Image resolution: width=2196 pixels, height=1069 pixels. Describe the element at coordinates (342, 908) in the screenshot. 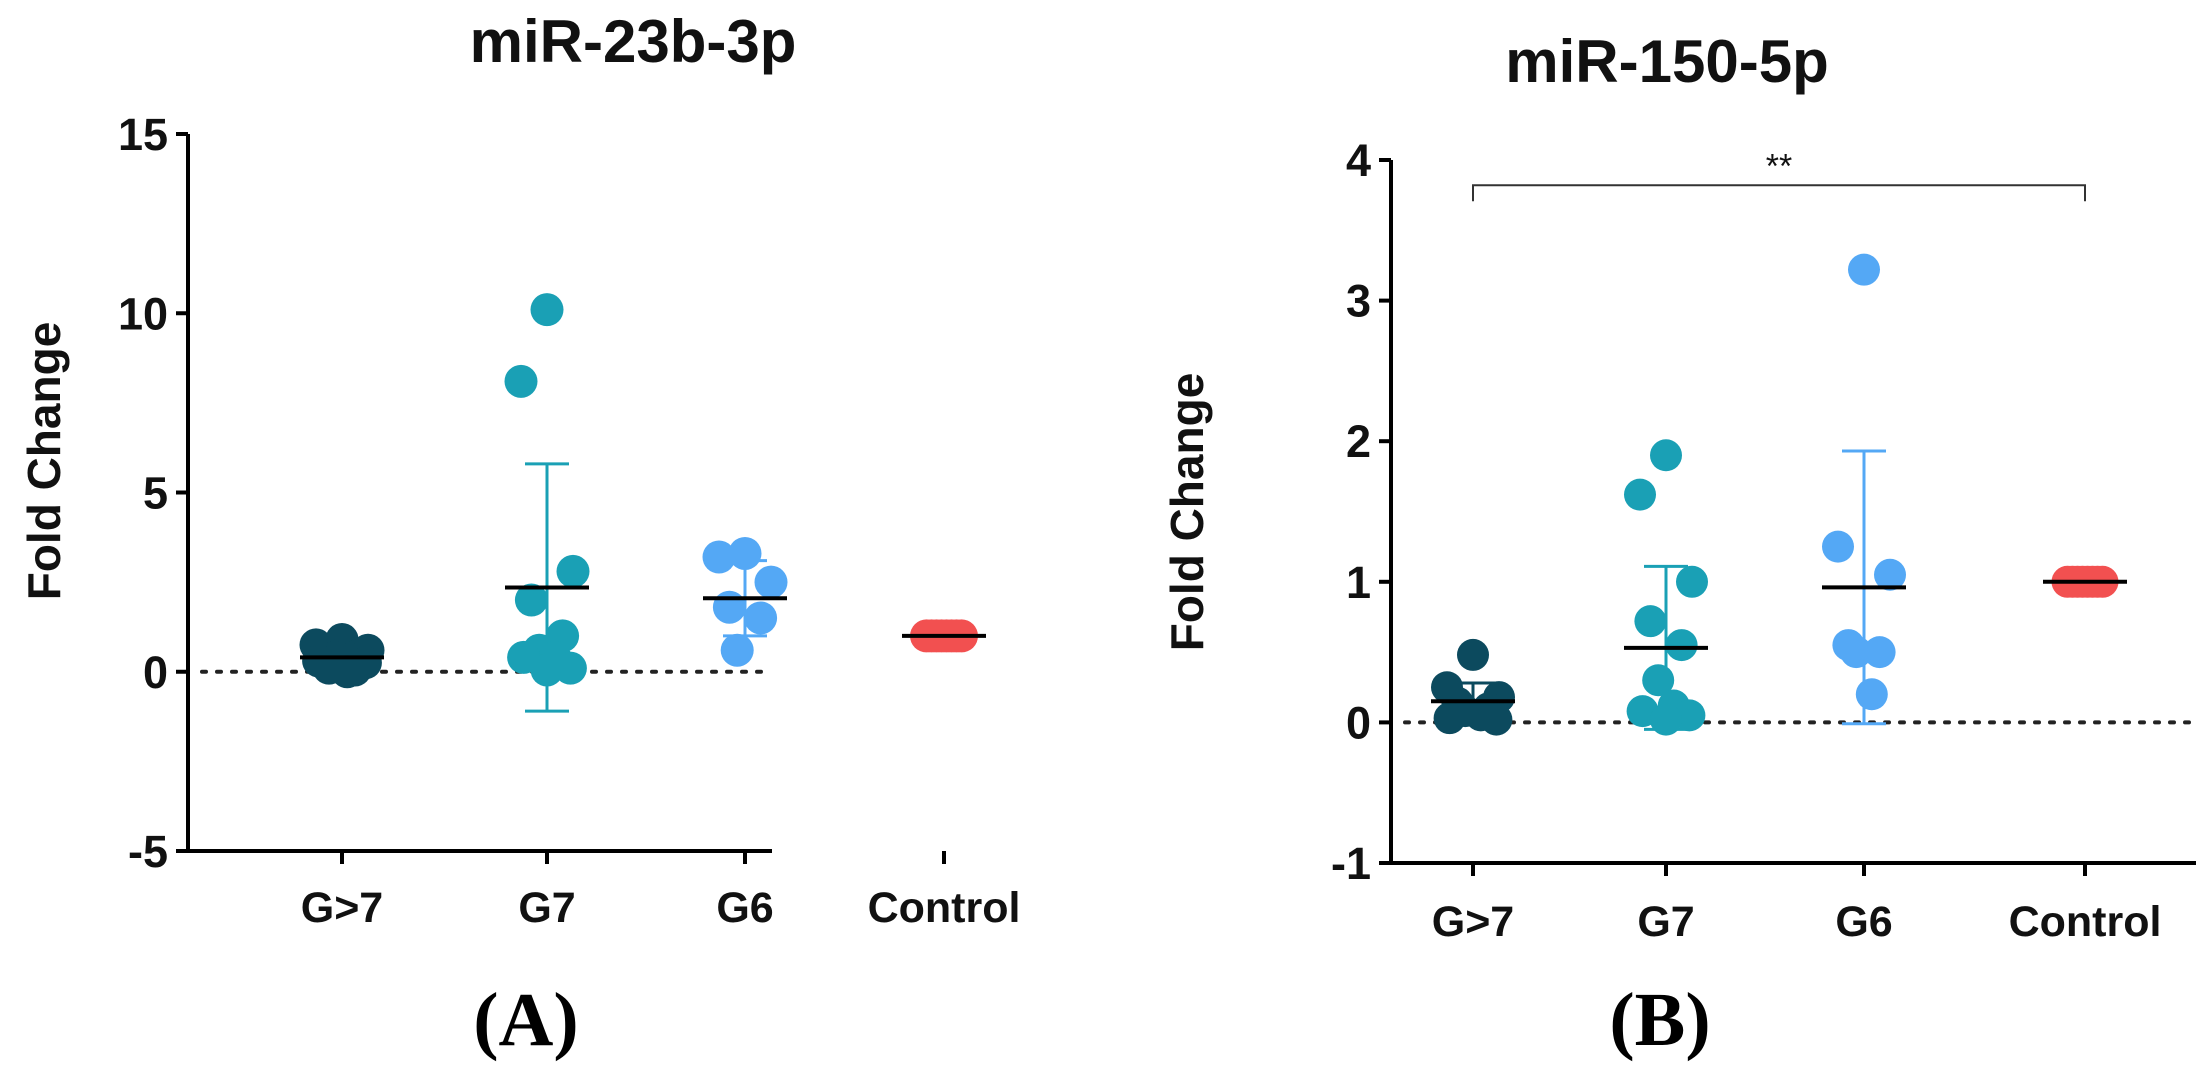

I see `chart-a-x-tick-label: G>7` at that location.